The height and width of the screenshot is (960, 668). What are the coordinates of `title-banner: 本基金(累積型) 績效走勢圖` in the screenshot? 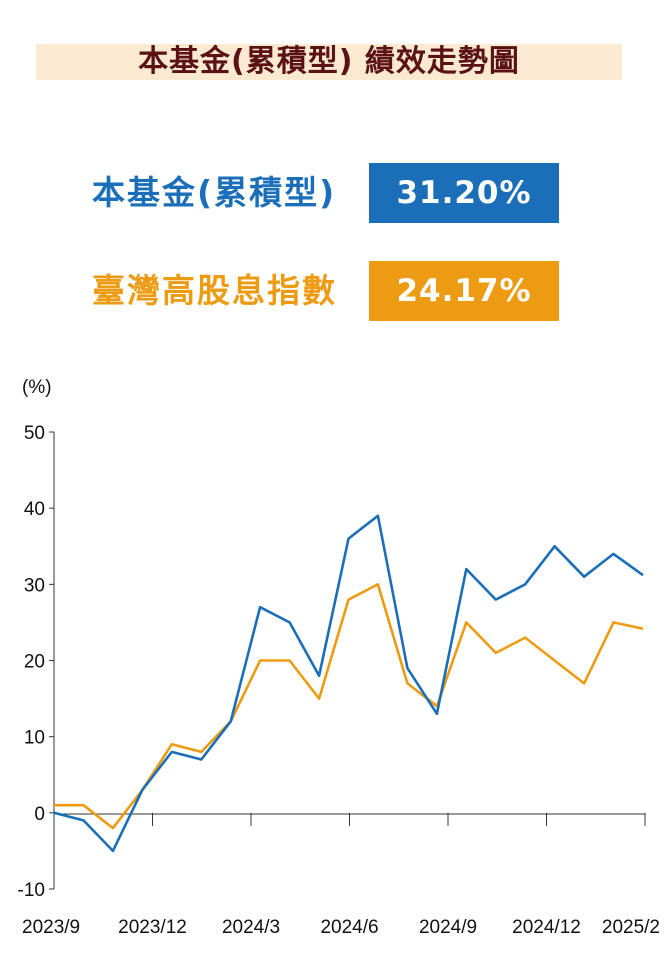 It's located at (329, 62).